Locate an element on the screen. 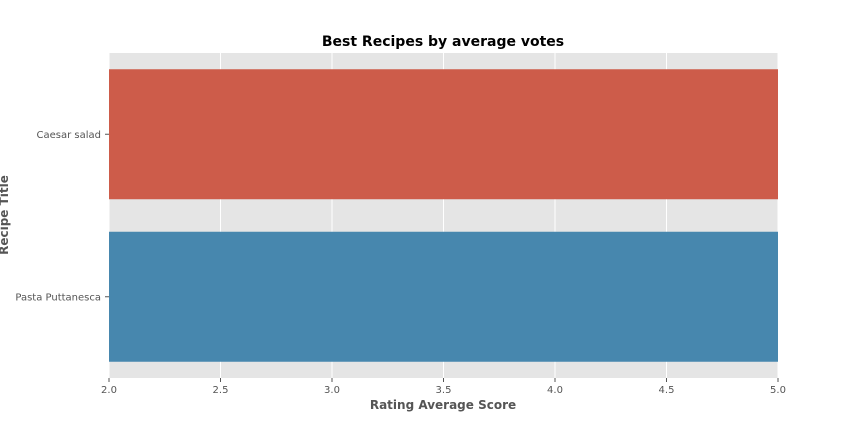 This screenshot has height=436, width=864. x-tick-label: 3.5 is located at coordinates (444, 390).